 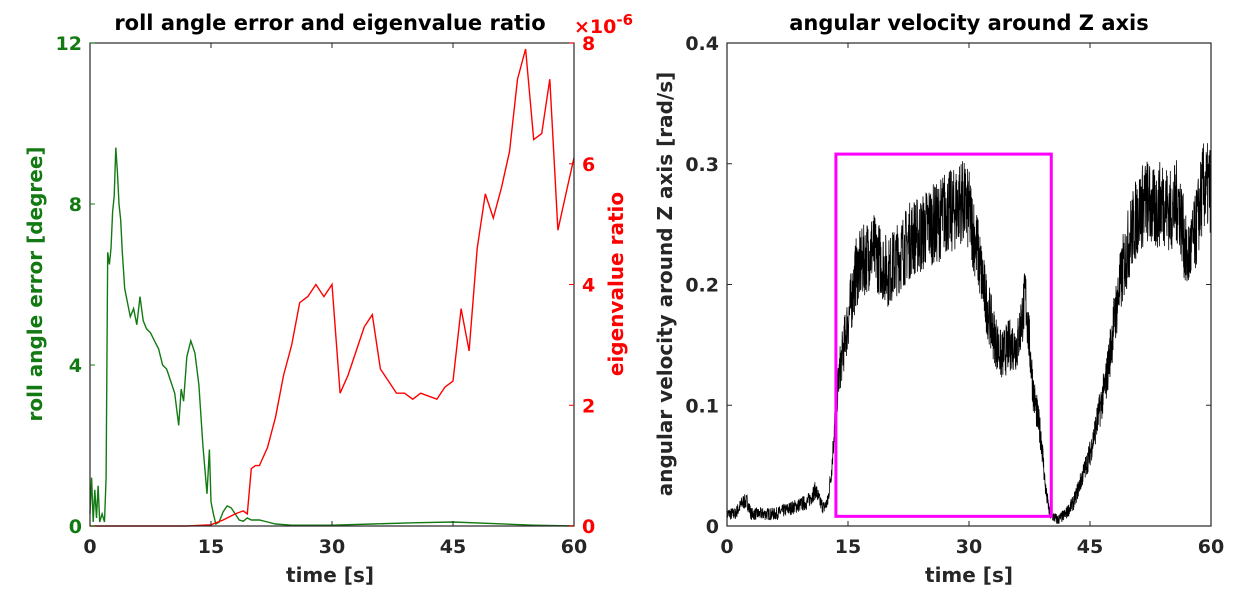 I want to click on y-tick-label: 0.4, so click(x=702, y=44).